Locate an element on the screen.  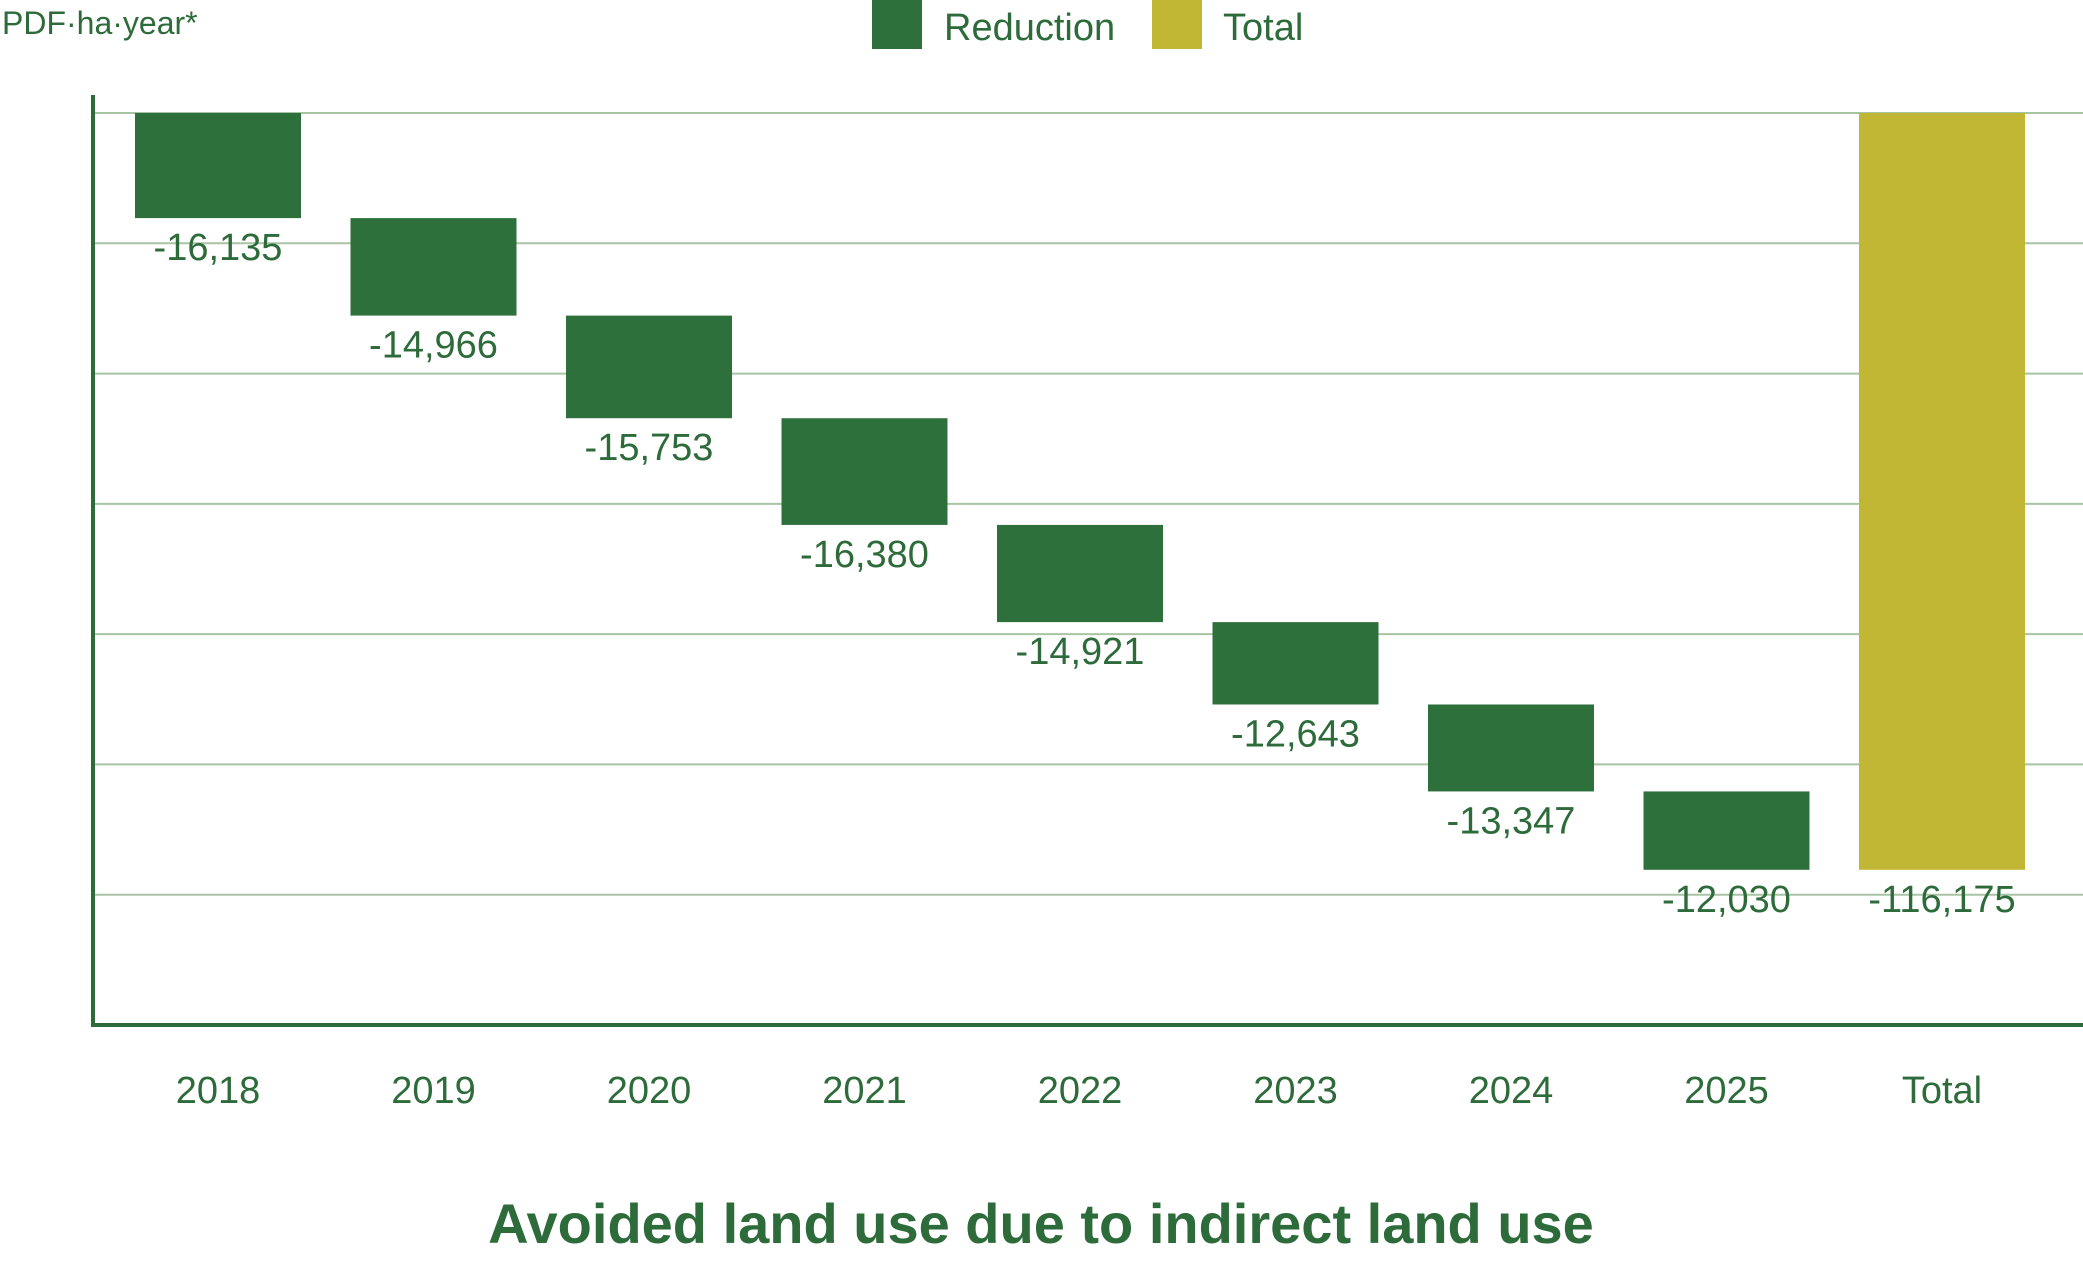
bar-reduction-2019 is located at coordinates (433, 267).